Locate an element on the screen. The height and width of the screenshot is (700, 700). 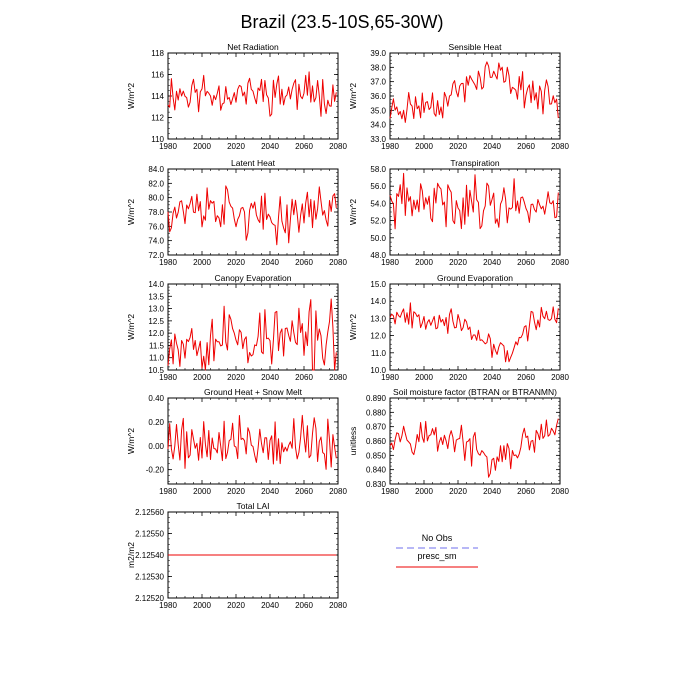
y-tick-label: 36.0 is located at coordinates (378, 96).